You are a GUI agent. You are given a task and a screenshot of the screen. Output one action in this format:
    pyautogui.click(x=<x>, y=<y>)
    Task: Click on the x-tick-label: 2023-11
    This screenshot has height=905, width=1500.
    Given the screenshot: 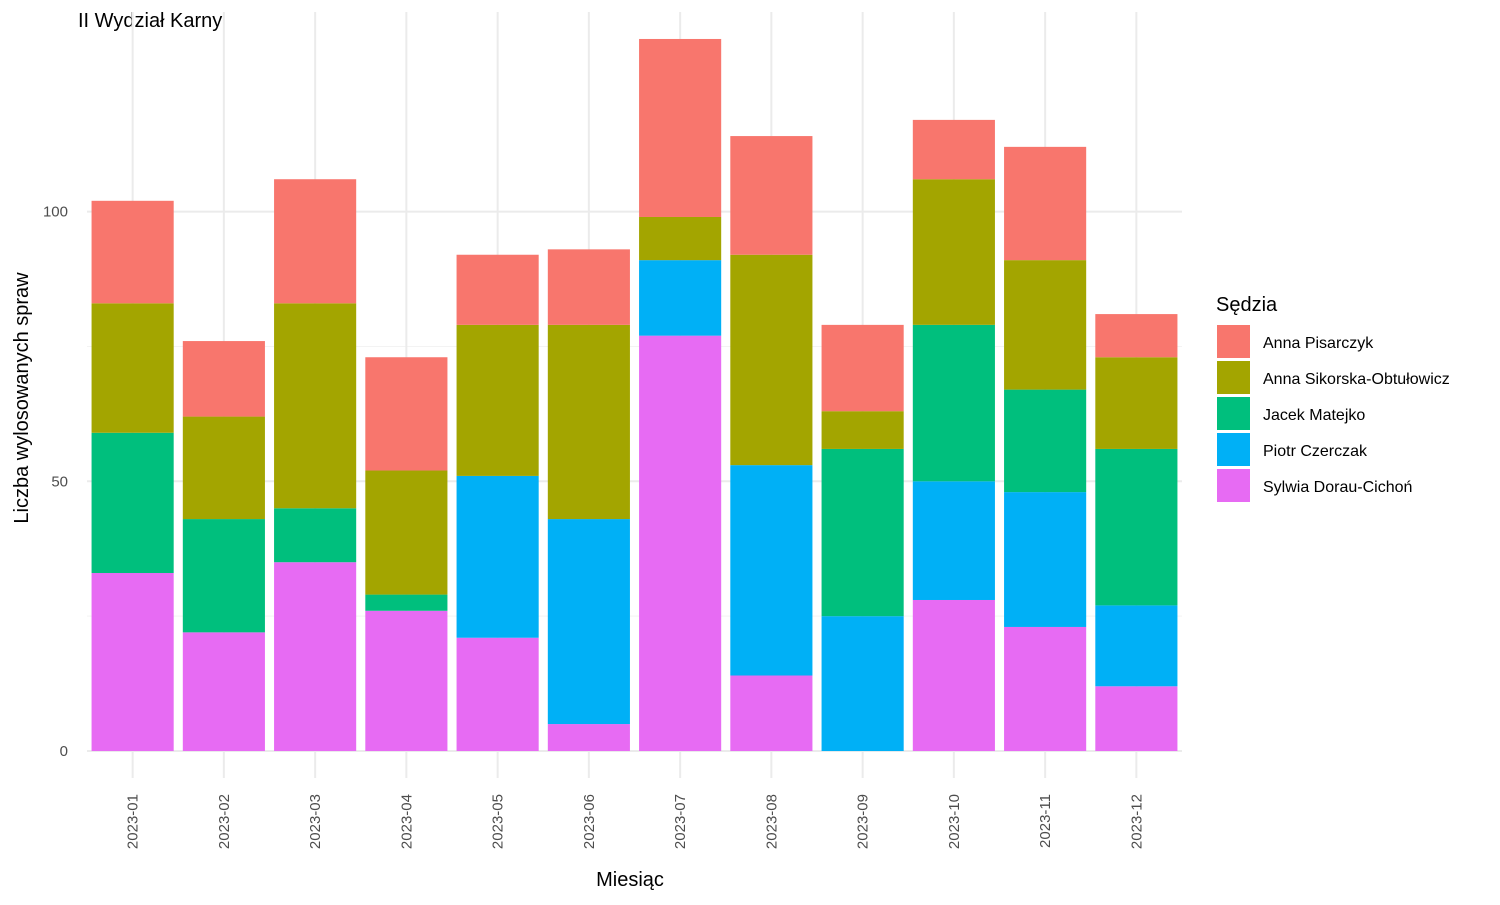 What is the action you would take?
    pyautogui.click(x=1045, y=821)
    